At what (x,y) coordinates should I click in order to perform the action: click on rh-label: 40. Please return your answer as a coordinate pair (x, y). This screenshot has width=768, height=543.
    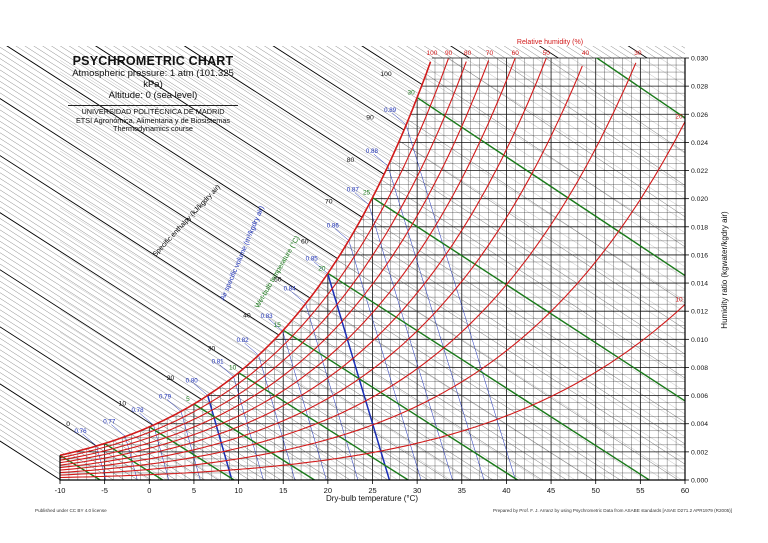
    Looking at the image, I should click on (586, 53).